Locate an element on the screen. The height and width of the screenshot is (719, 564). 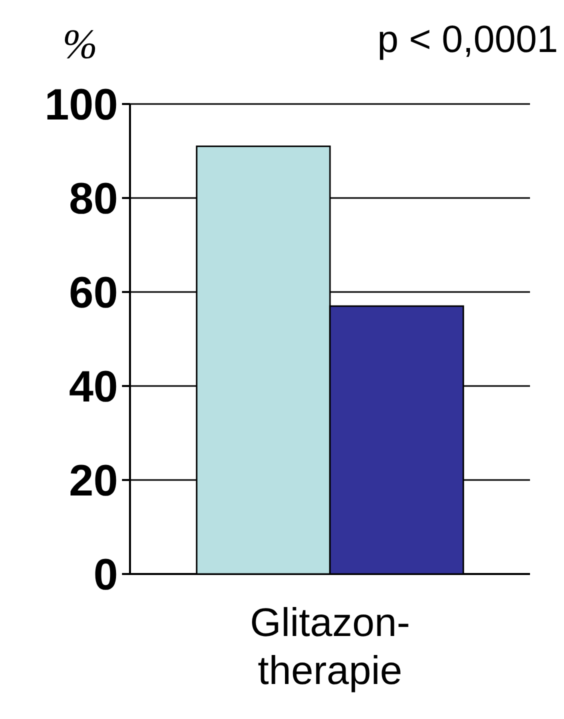
y-tick-label: 100 is located at coordinates (81, 105).